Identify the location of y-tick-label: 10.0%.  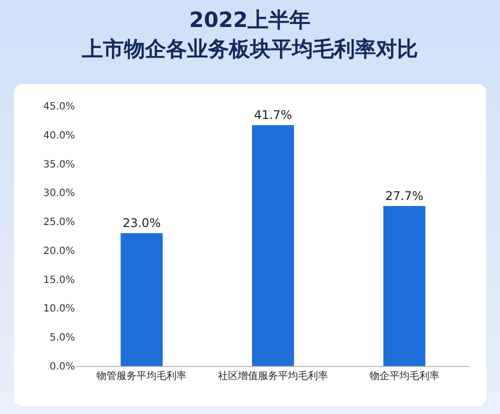
(59, 309).